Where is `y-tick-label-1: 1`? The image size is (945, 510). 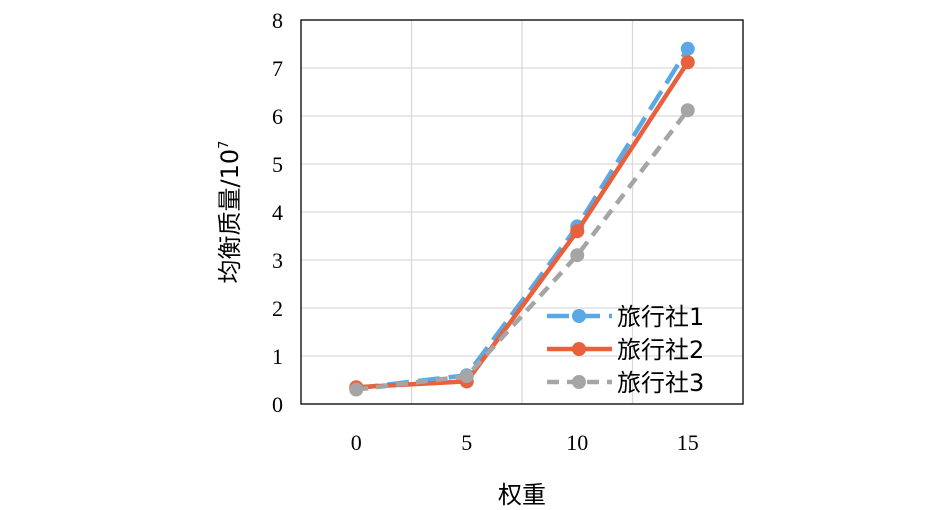 y-tick-label-1: 1 is located at coordinates (277, 356).